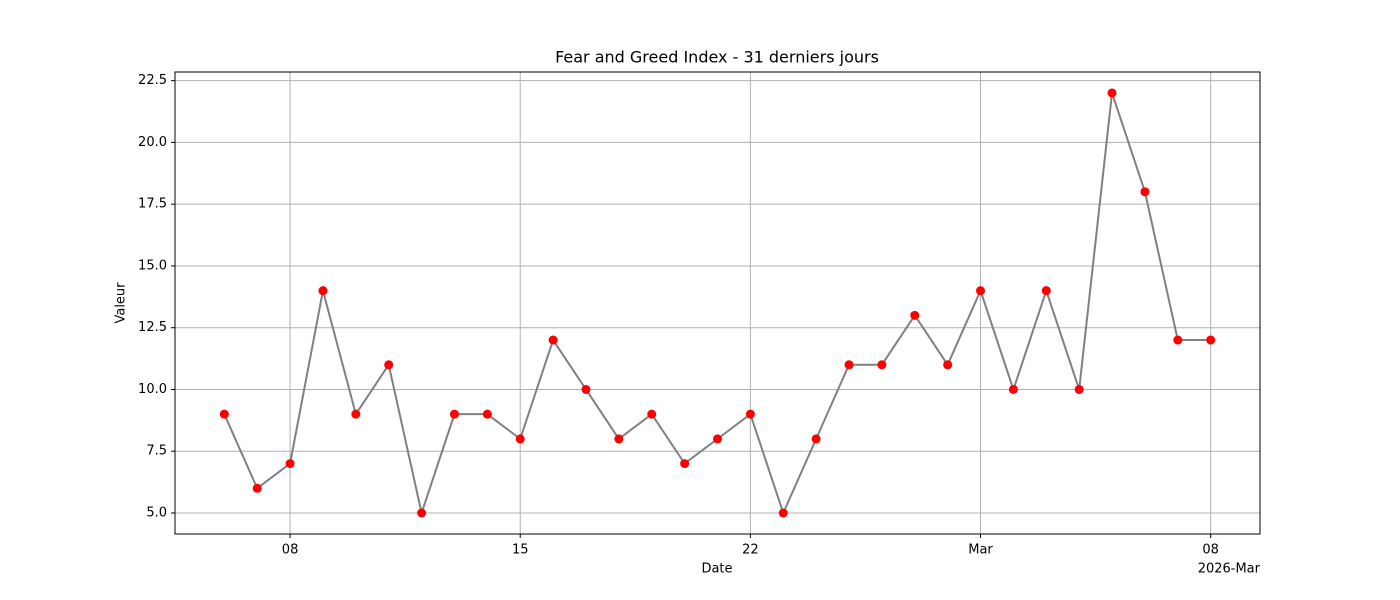  What do you see at coordinates (152, 204) in the screenshot?
I see `y-tick-label: 17.5` at bounding box center [152, 204].